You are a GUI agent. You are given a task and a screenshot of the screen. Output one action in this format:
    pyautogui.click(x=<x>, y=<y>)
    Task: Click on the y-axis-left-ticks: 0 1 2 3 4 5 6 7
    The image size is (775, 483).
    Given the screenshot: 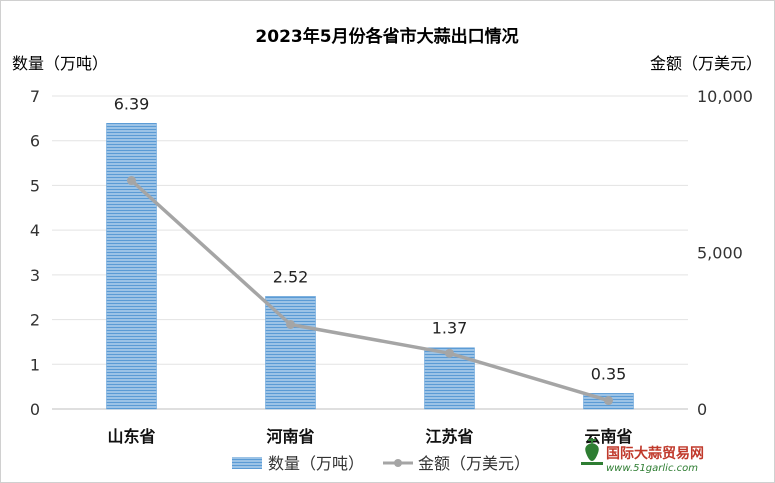 What is the action you would take?
    pyautogui.click(x=35, y=253)
    